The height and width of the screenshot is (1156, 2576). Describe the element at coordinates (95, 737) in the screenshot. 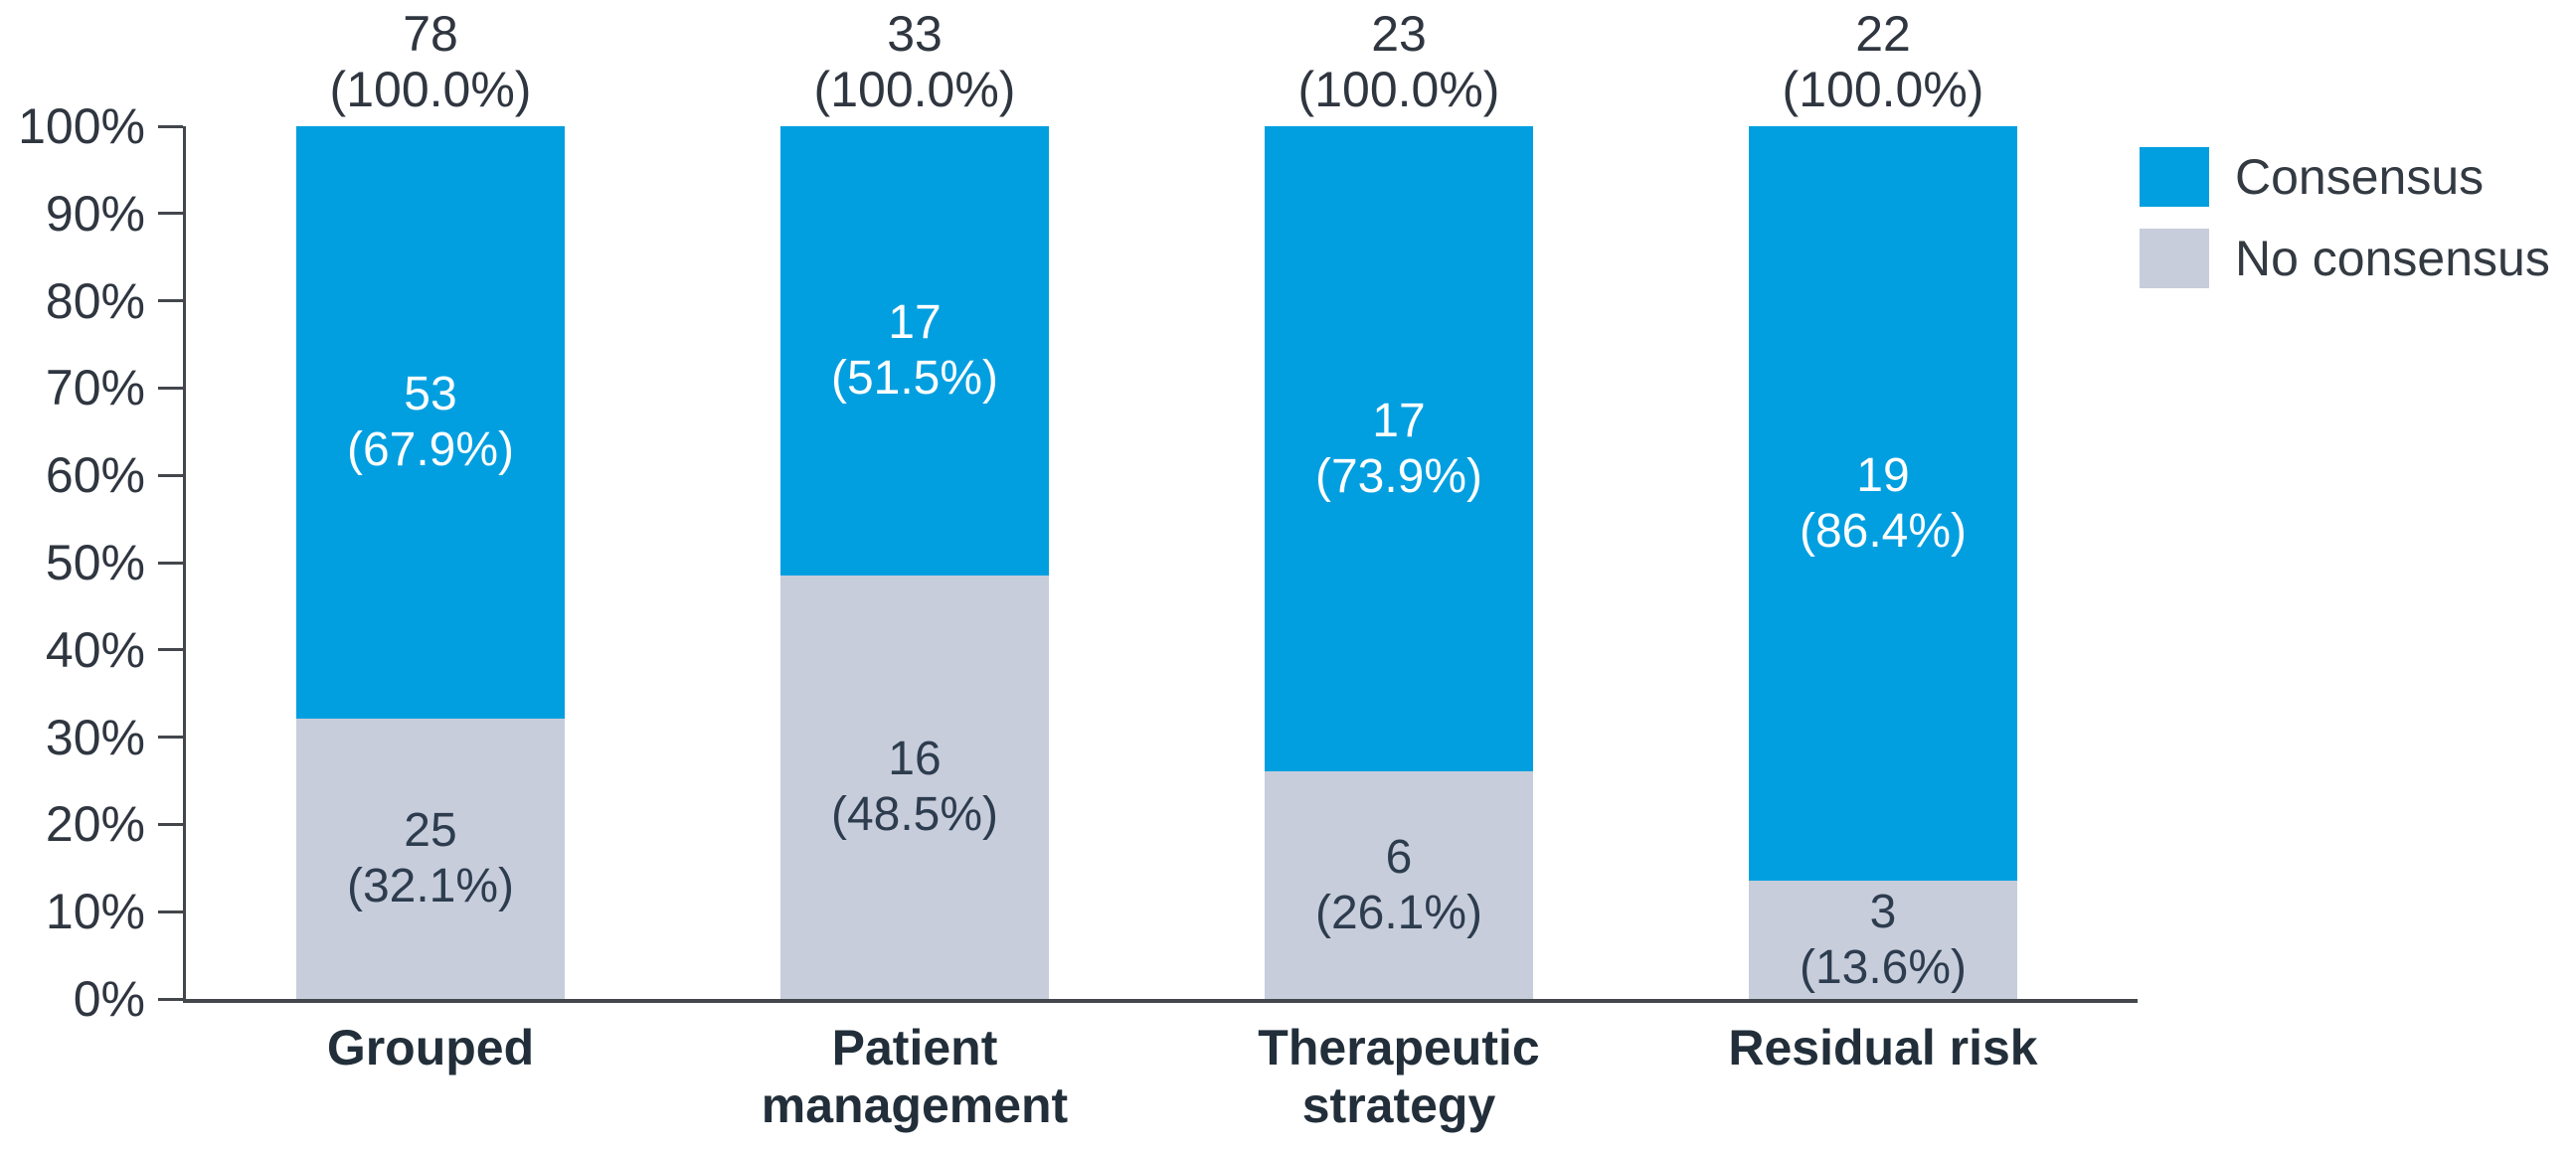

I see `y-tick-label: 30%` at that location.